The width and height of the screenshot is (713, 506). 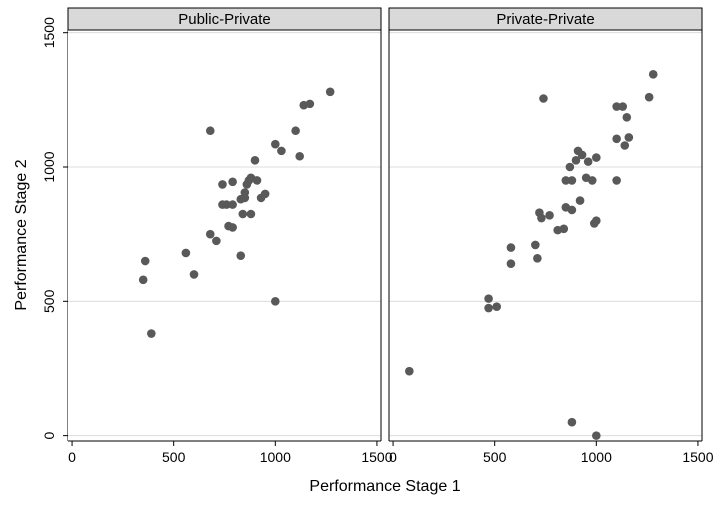 I want to click on y-tick-label: 0, so click(x=49, y=436).